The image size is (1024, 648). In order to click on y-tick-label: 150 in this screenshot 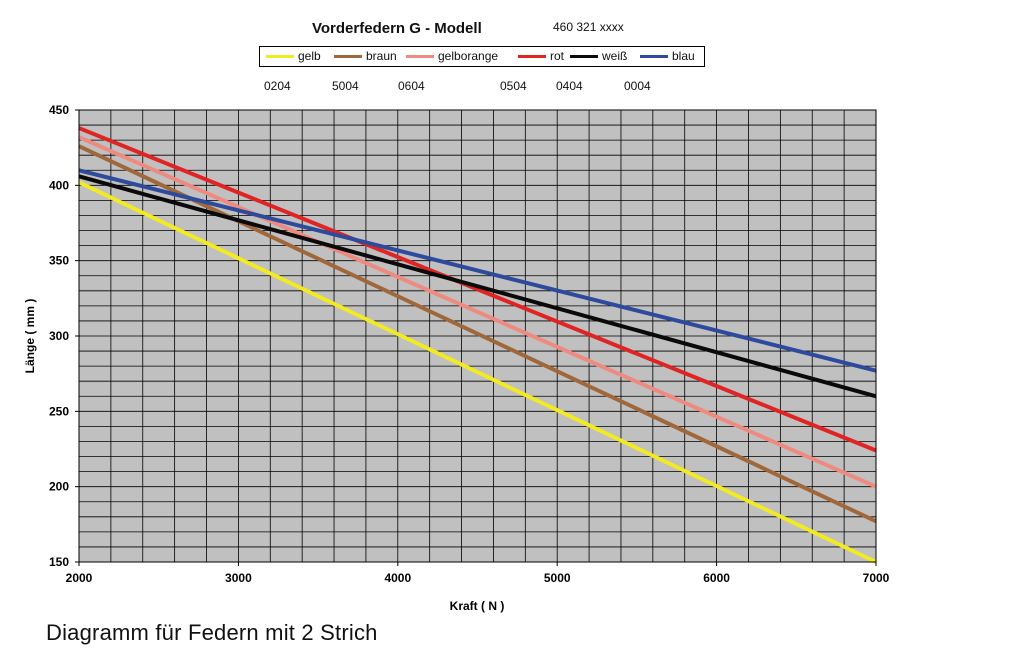, I will do `click(59, 562)`.